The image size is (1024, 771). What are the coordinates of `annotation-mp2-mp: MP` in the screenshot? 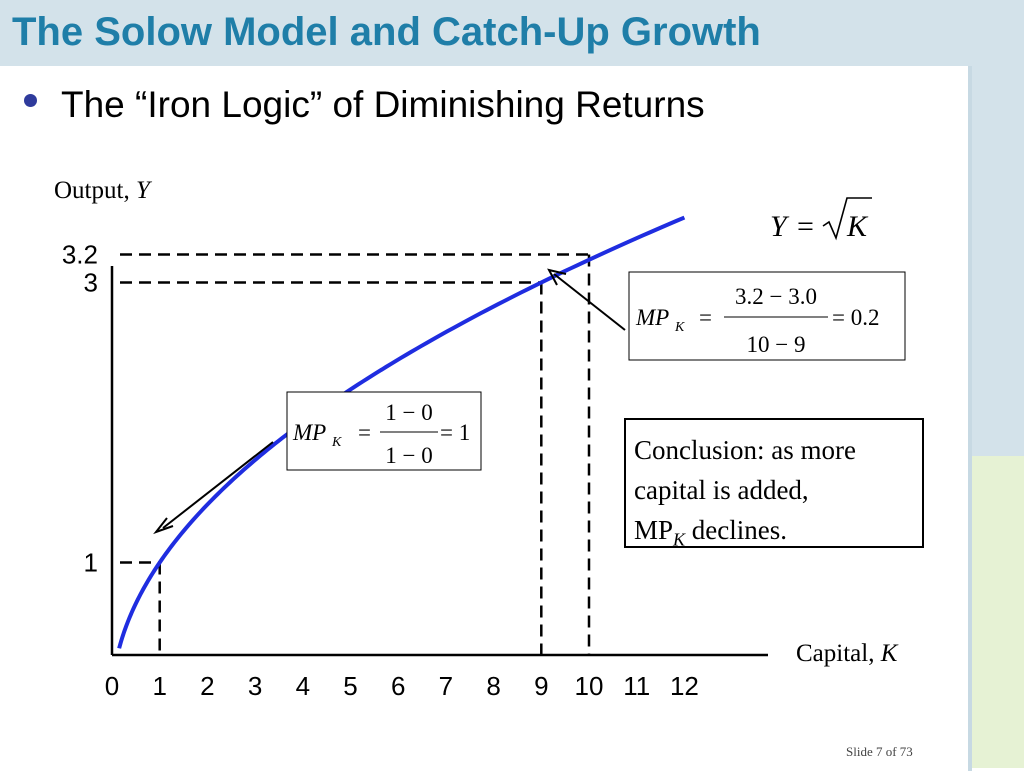 It's located at (652, 317).